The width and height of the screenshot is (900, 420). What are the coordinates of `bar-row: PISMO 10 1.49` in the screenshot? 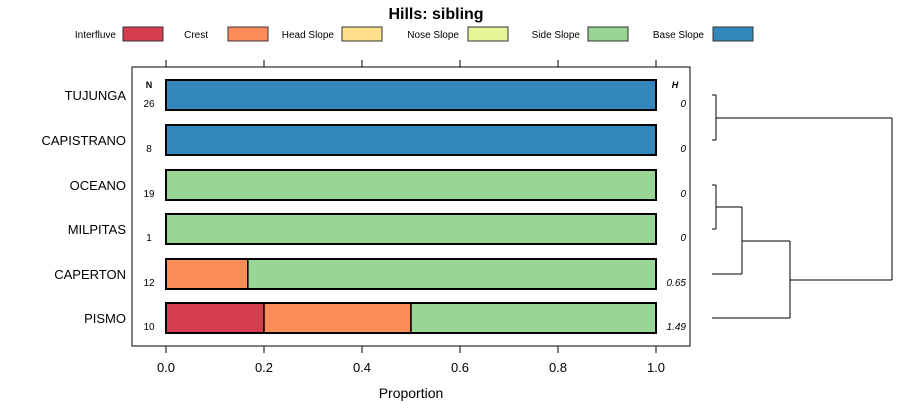 It's located at (385, 318).